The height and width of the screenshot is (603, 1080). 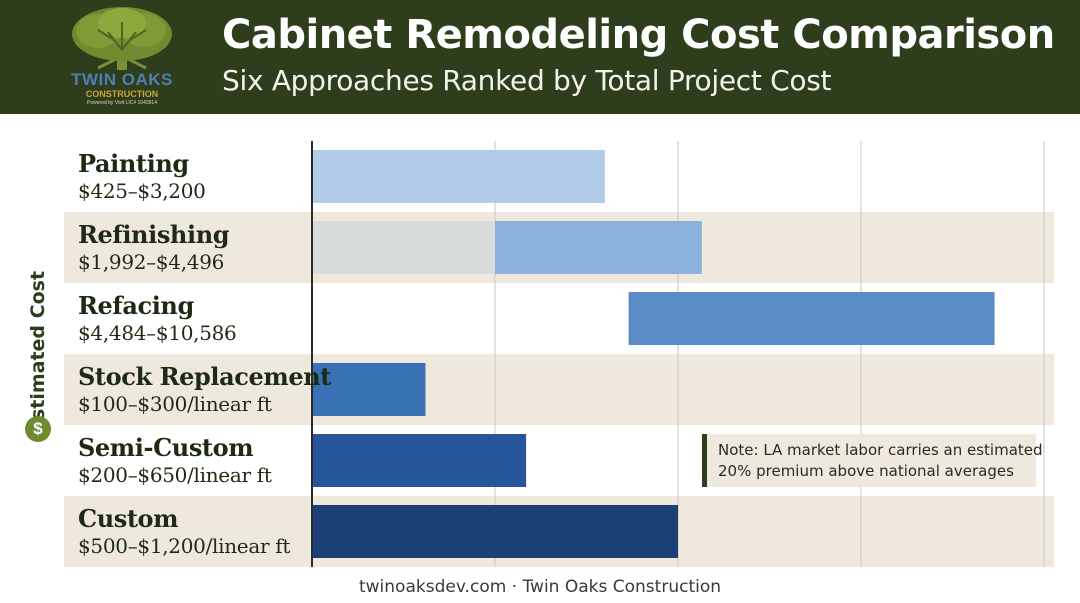 I want to click on category-range: $100–$300/linear ft, so click(x=175, y=404).